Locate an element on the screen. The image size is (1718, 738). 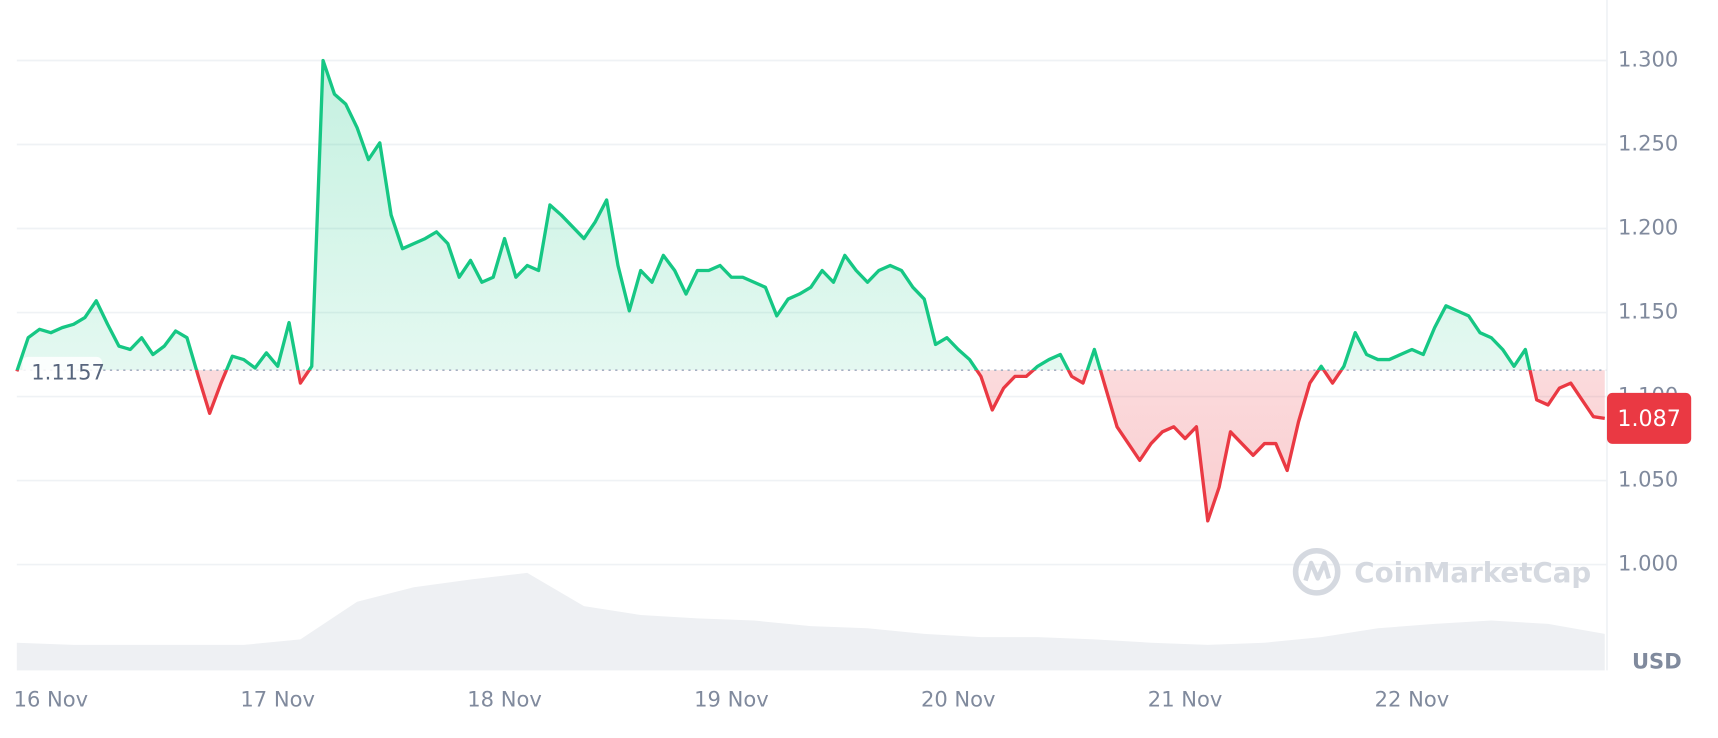
current-price-label: 1.087 is located at coordinates (1648, 419).